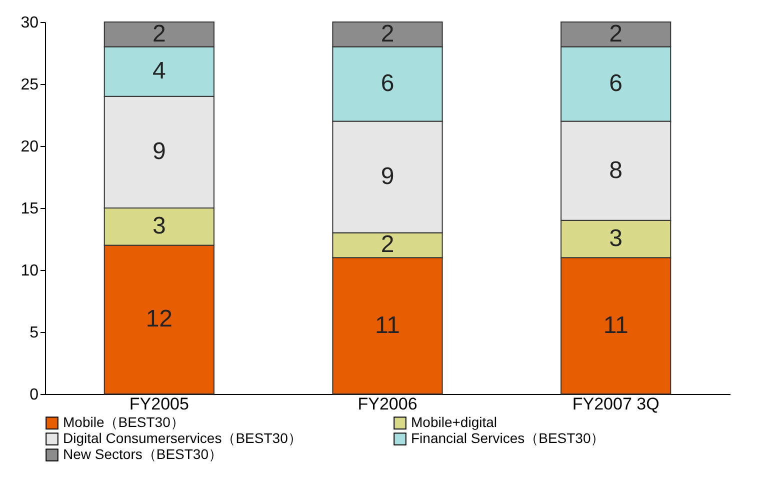 The width and height of the screenshot is (782, 487). I want to click on x-tick-label: FY2007 3Q, so click(616, 404).